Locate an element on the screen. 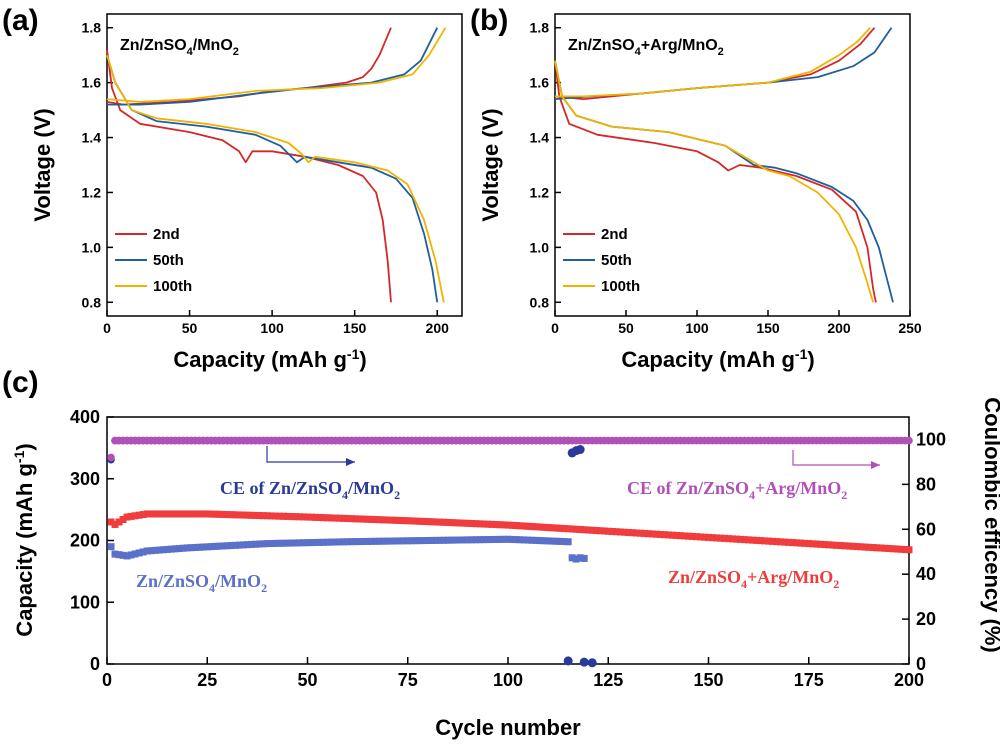  a-xtick-label: 100 is located at coordinates (272, 328).